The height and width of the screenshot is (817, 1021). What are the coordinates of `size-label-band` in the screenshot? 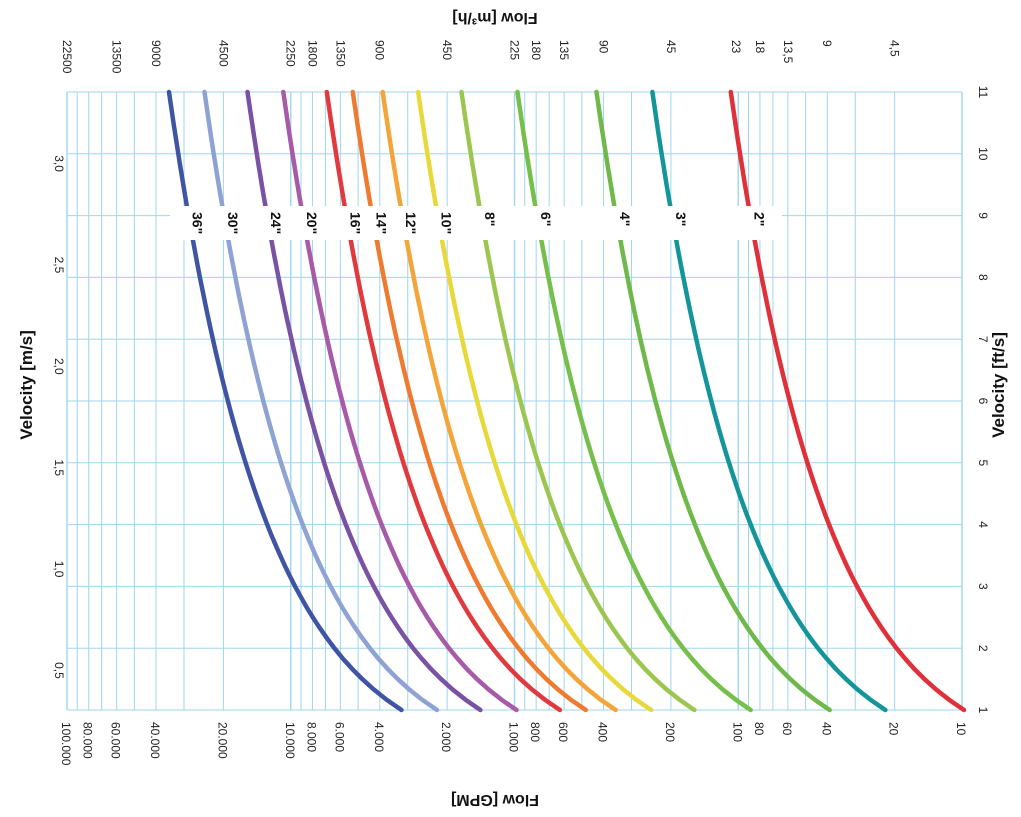 It's located at (476, 223).